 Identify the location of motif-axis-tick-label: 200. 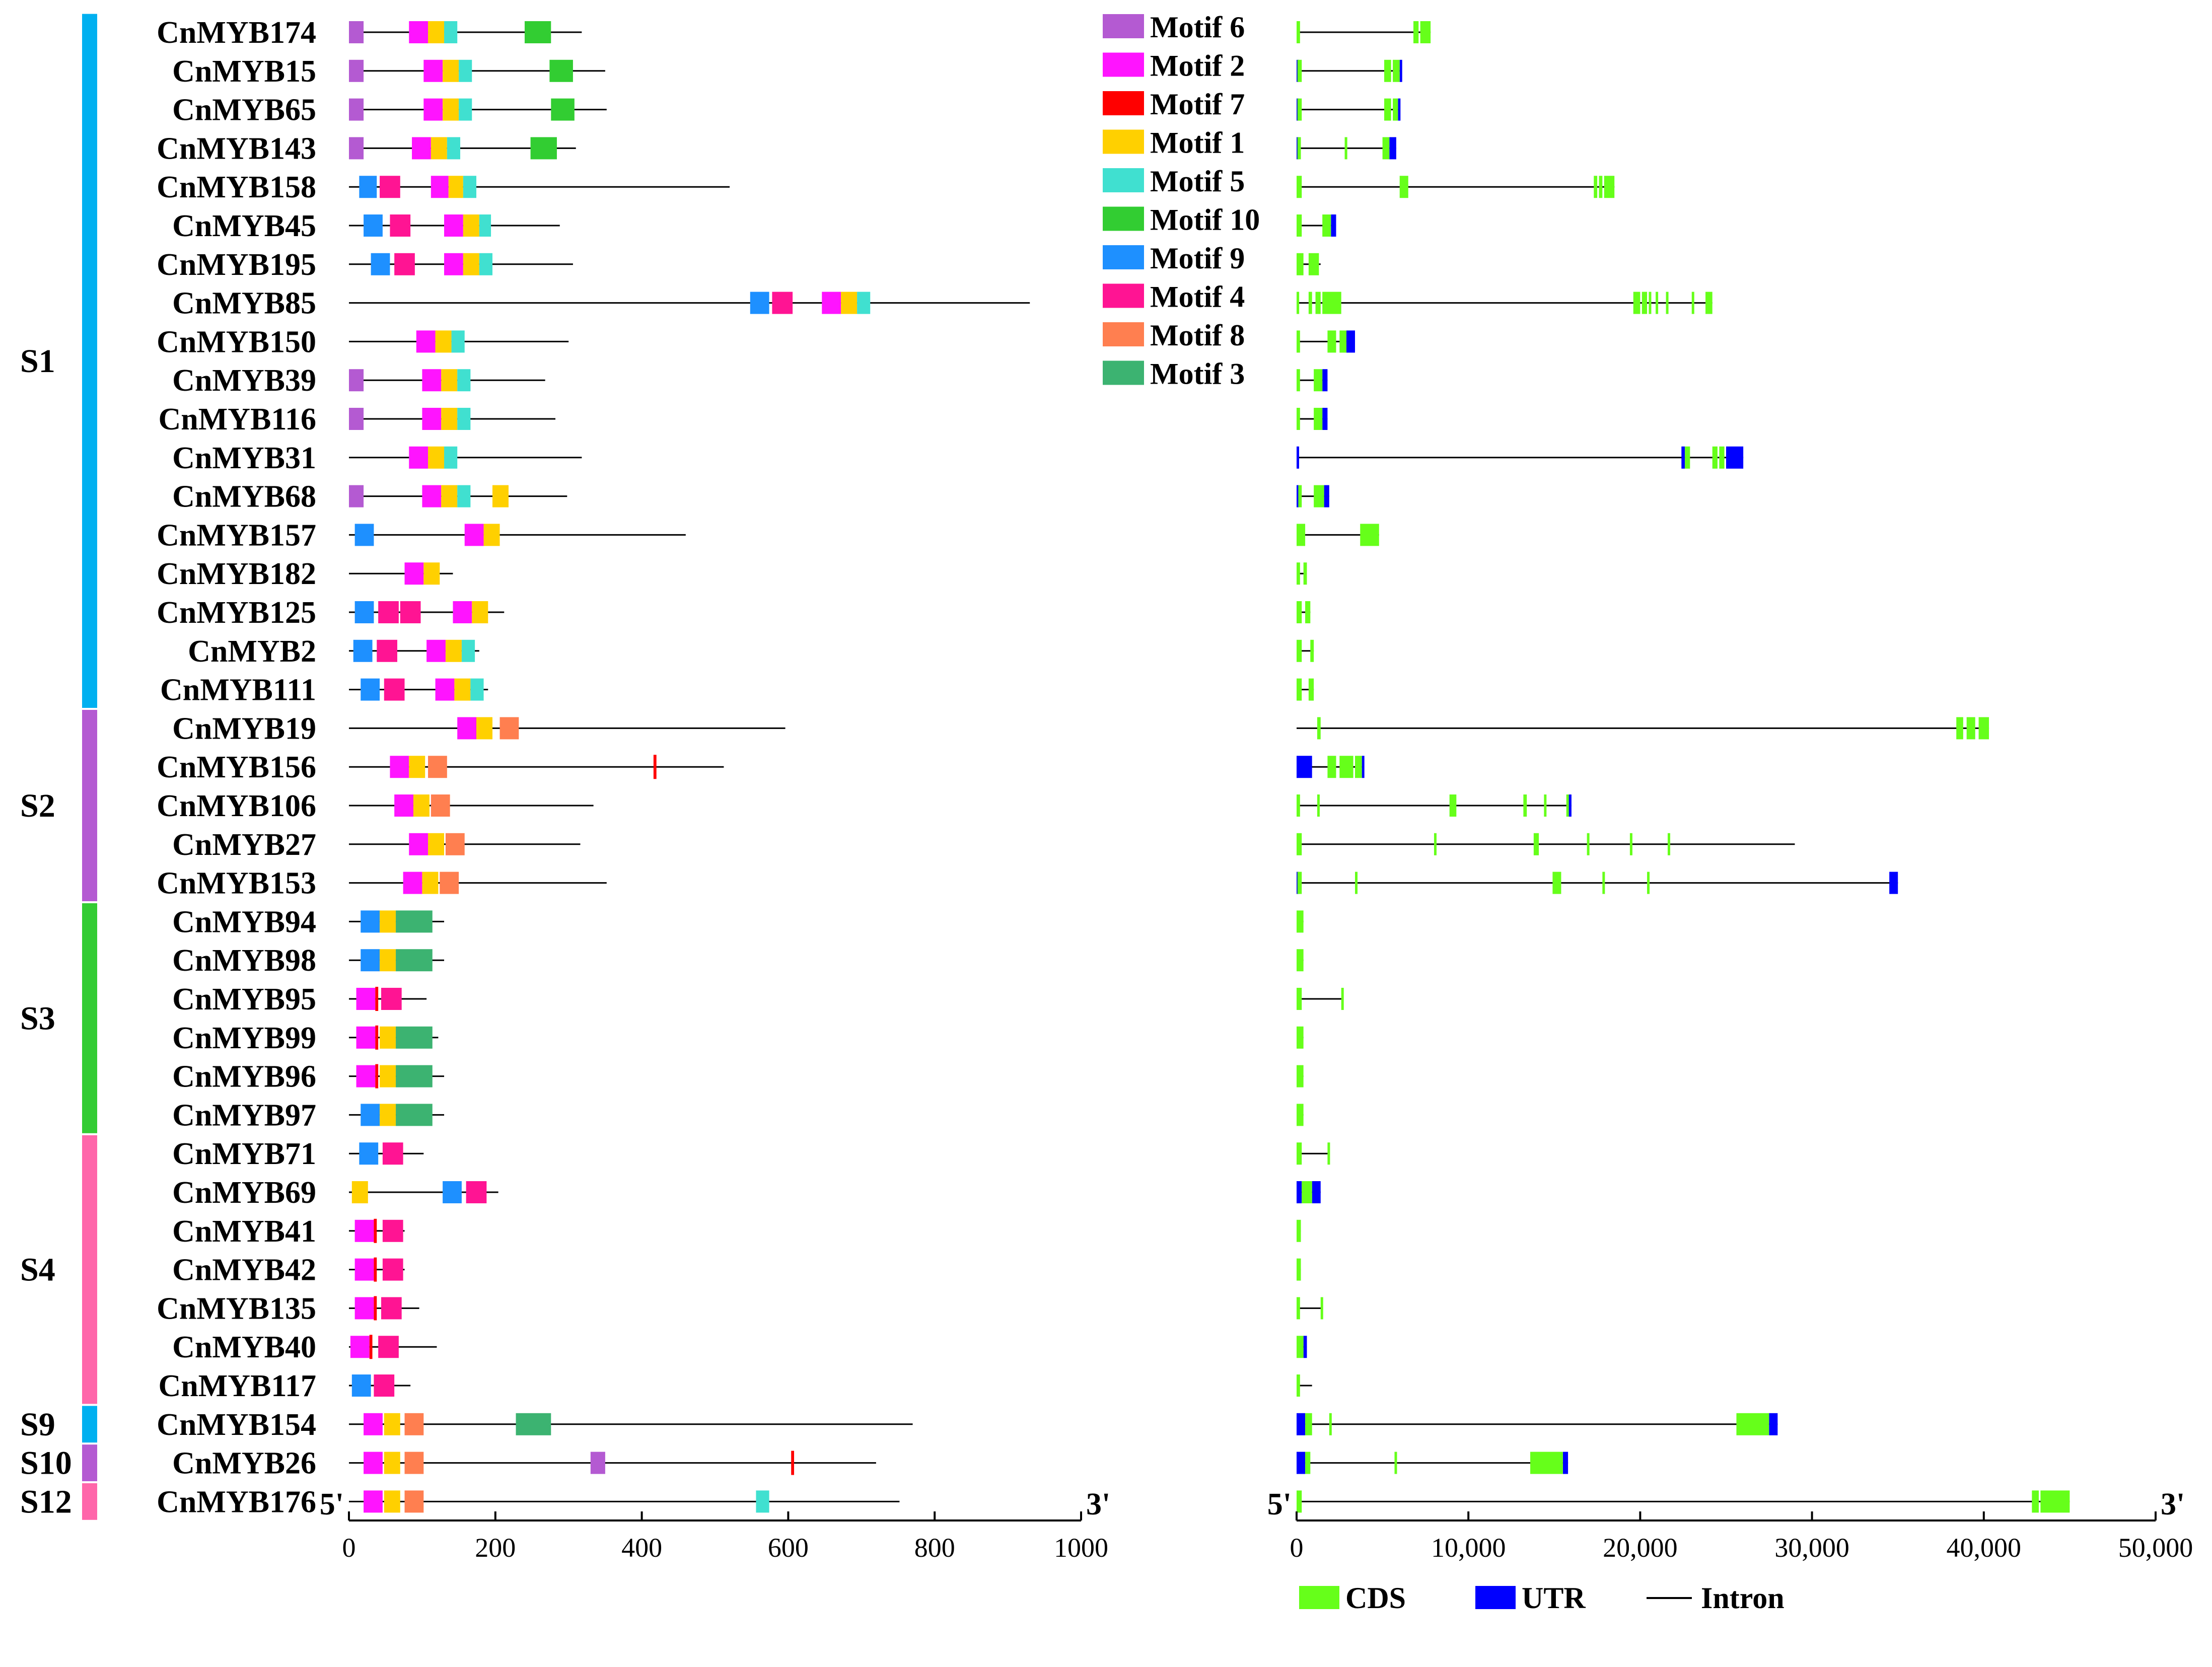
(495, 1548).